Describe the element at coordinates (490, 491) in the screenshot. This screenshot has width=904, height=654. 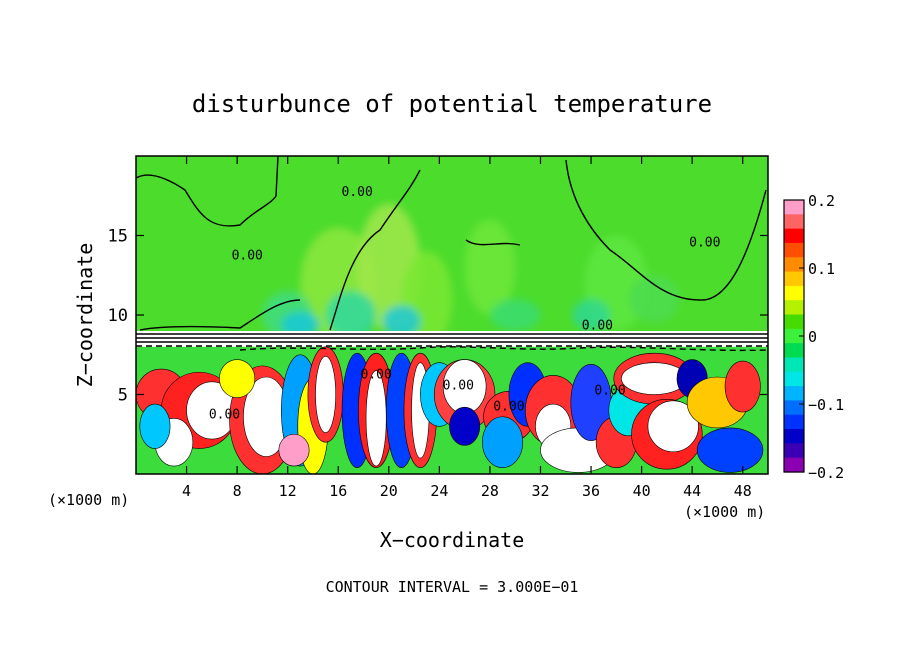
I see `x-tick-label: 28` at that location.